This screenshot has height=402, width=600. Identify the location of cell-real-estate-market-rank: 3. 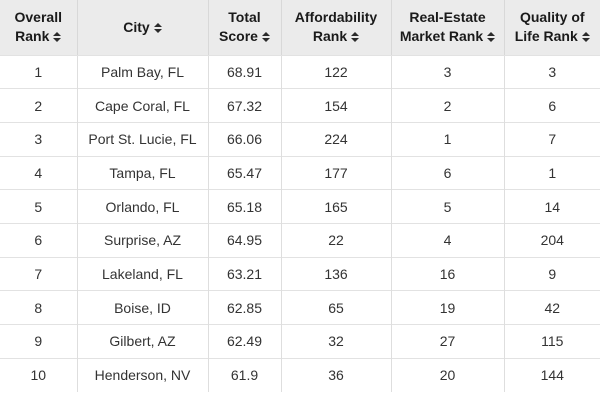
(448, 72).